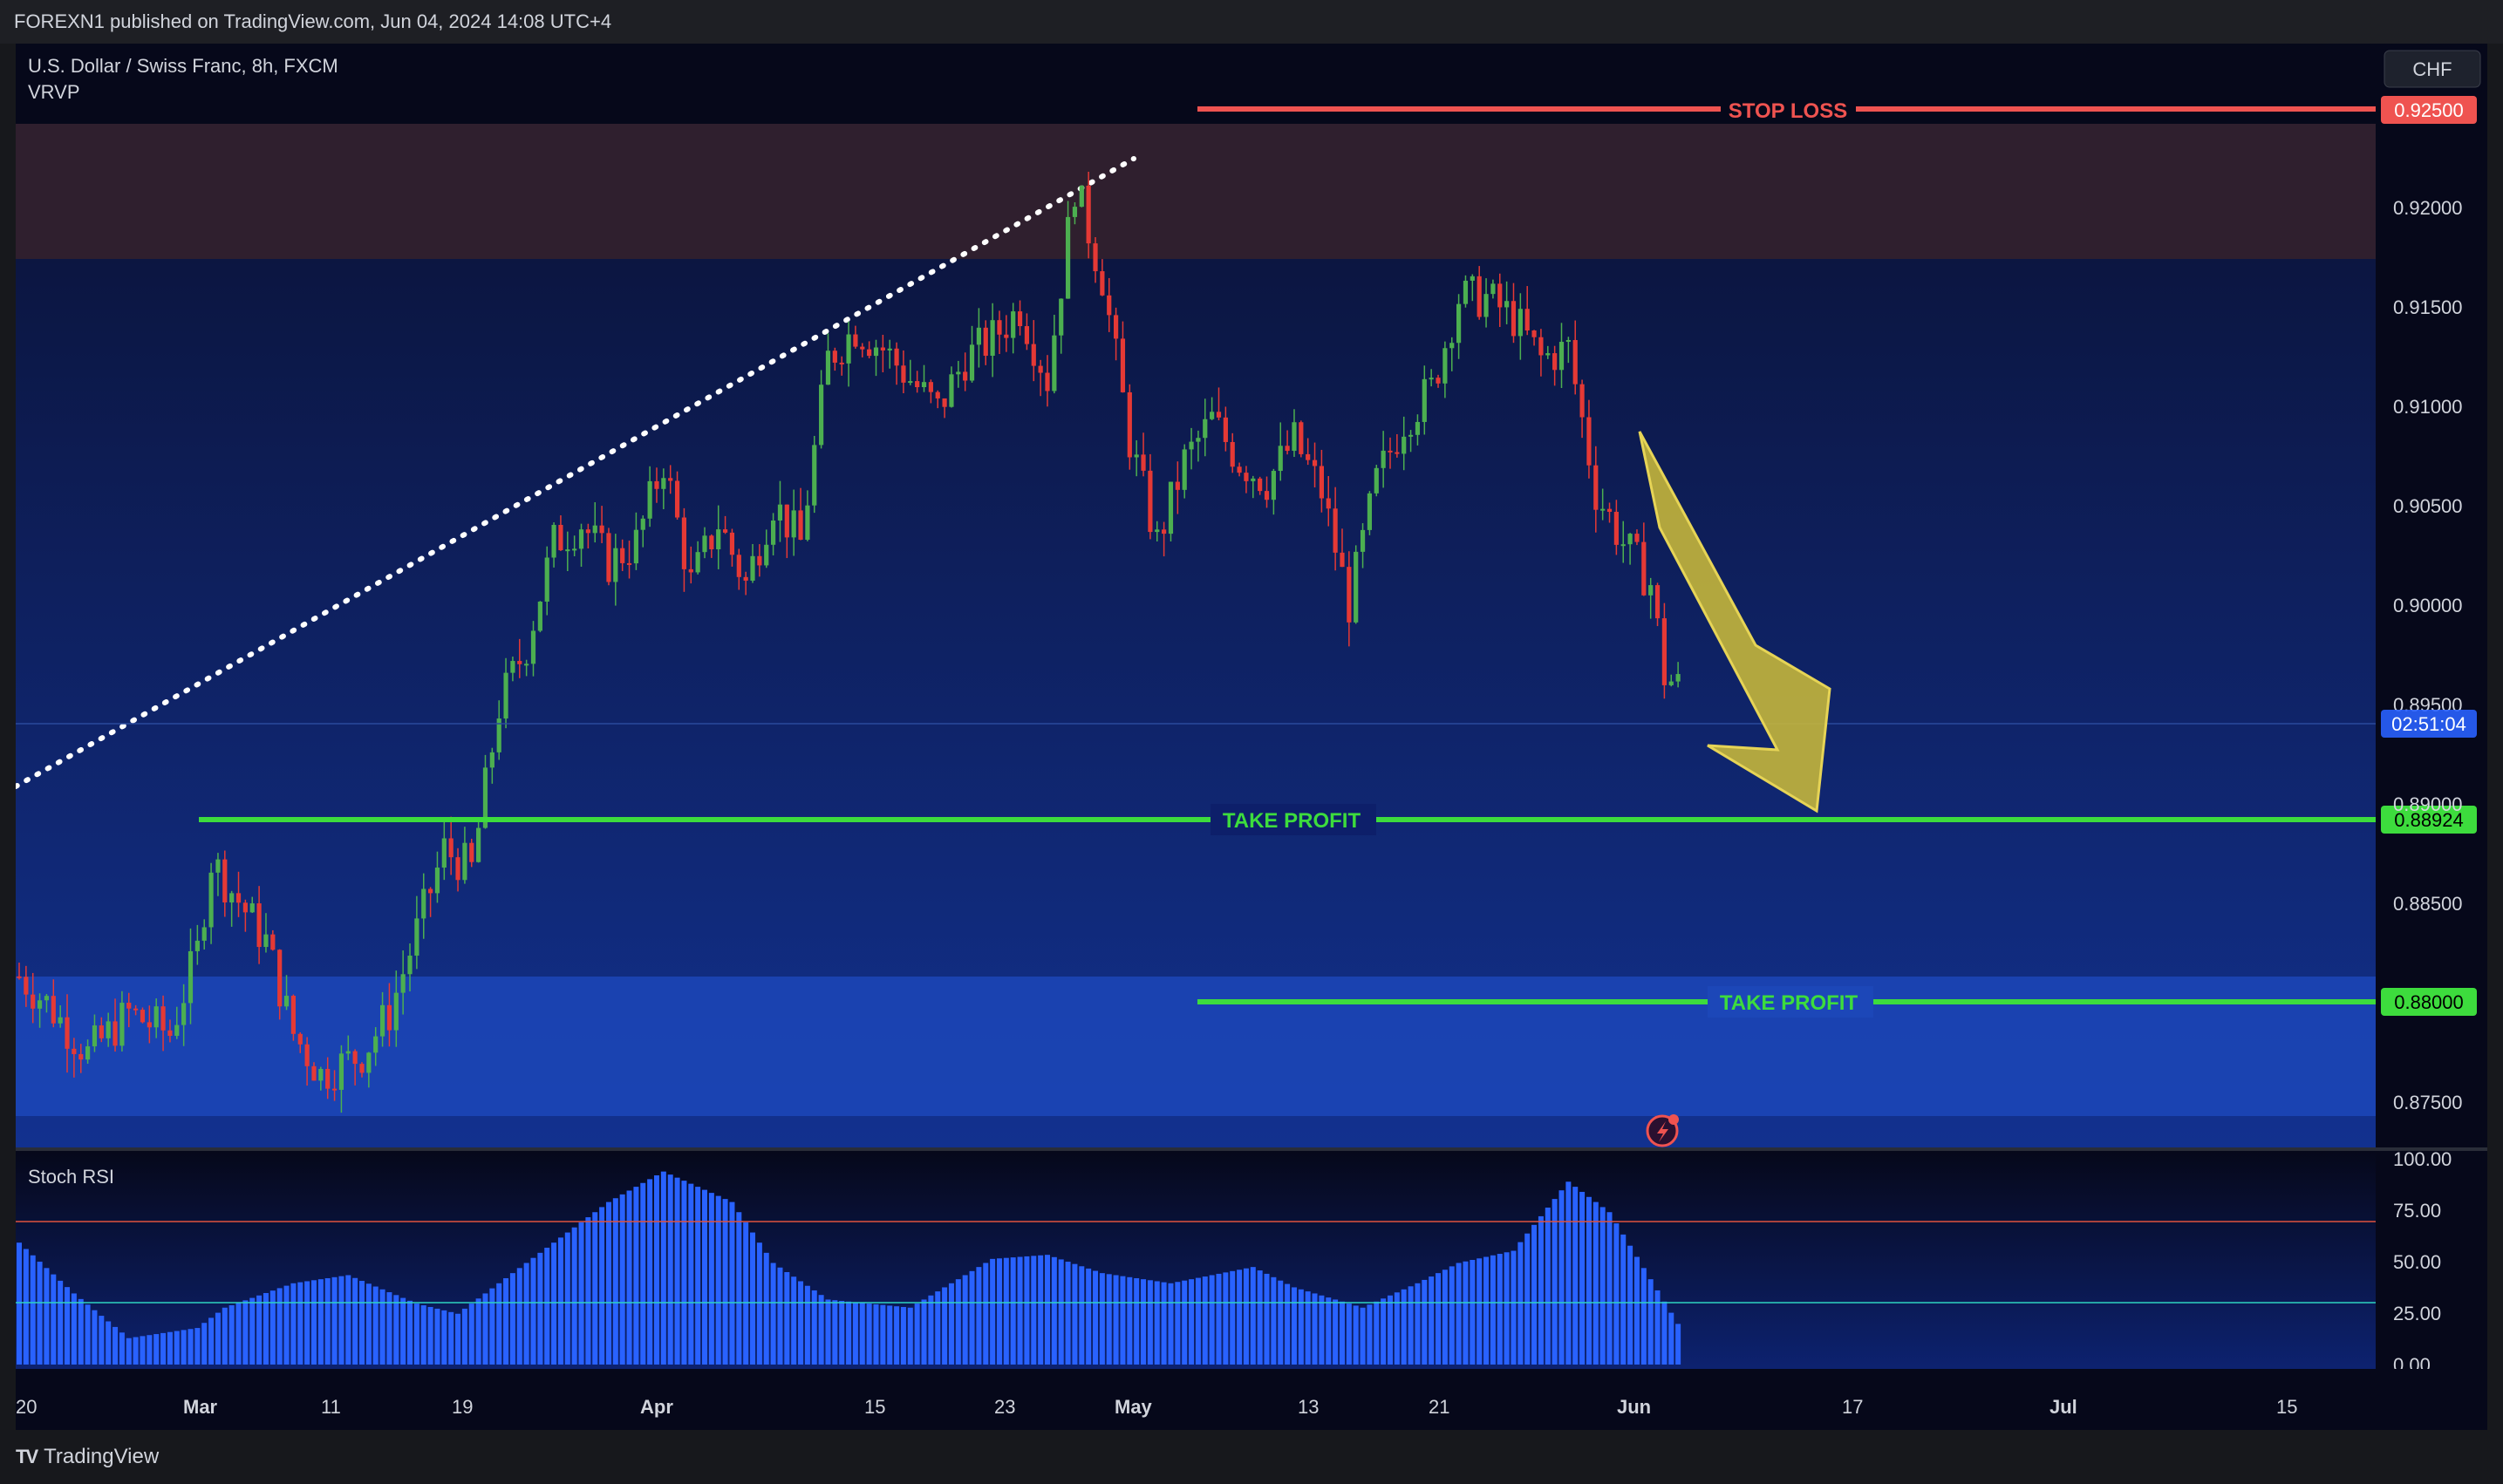  What do you see at coordinates (1196, 84) in the screenshot?
I see `top-strip` at bounding box center [1196, 84].